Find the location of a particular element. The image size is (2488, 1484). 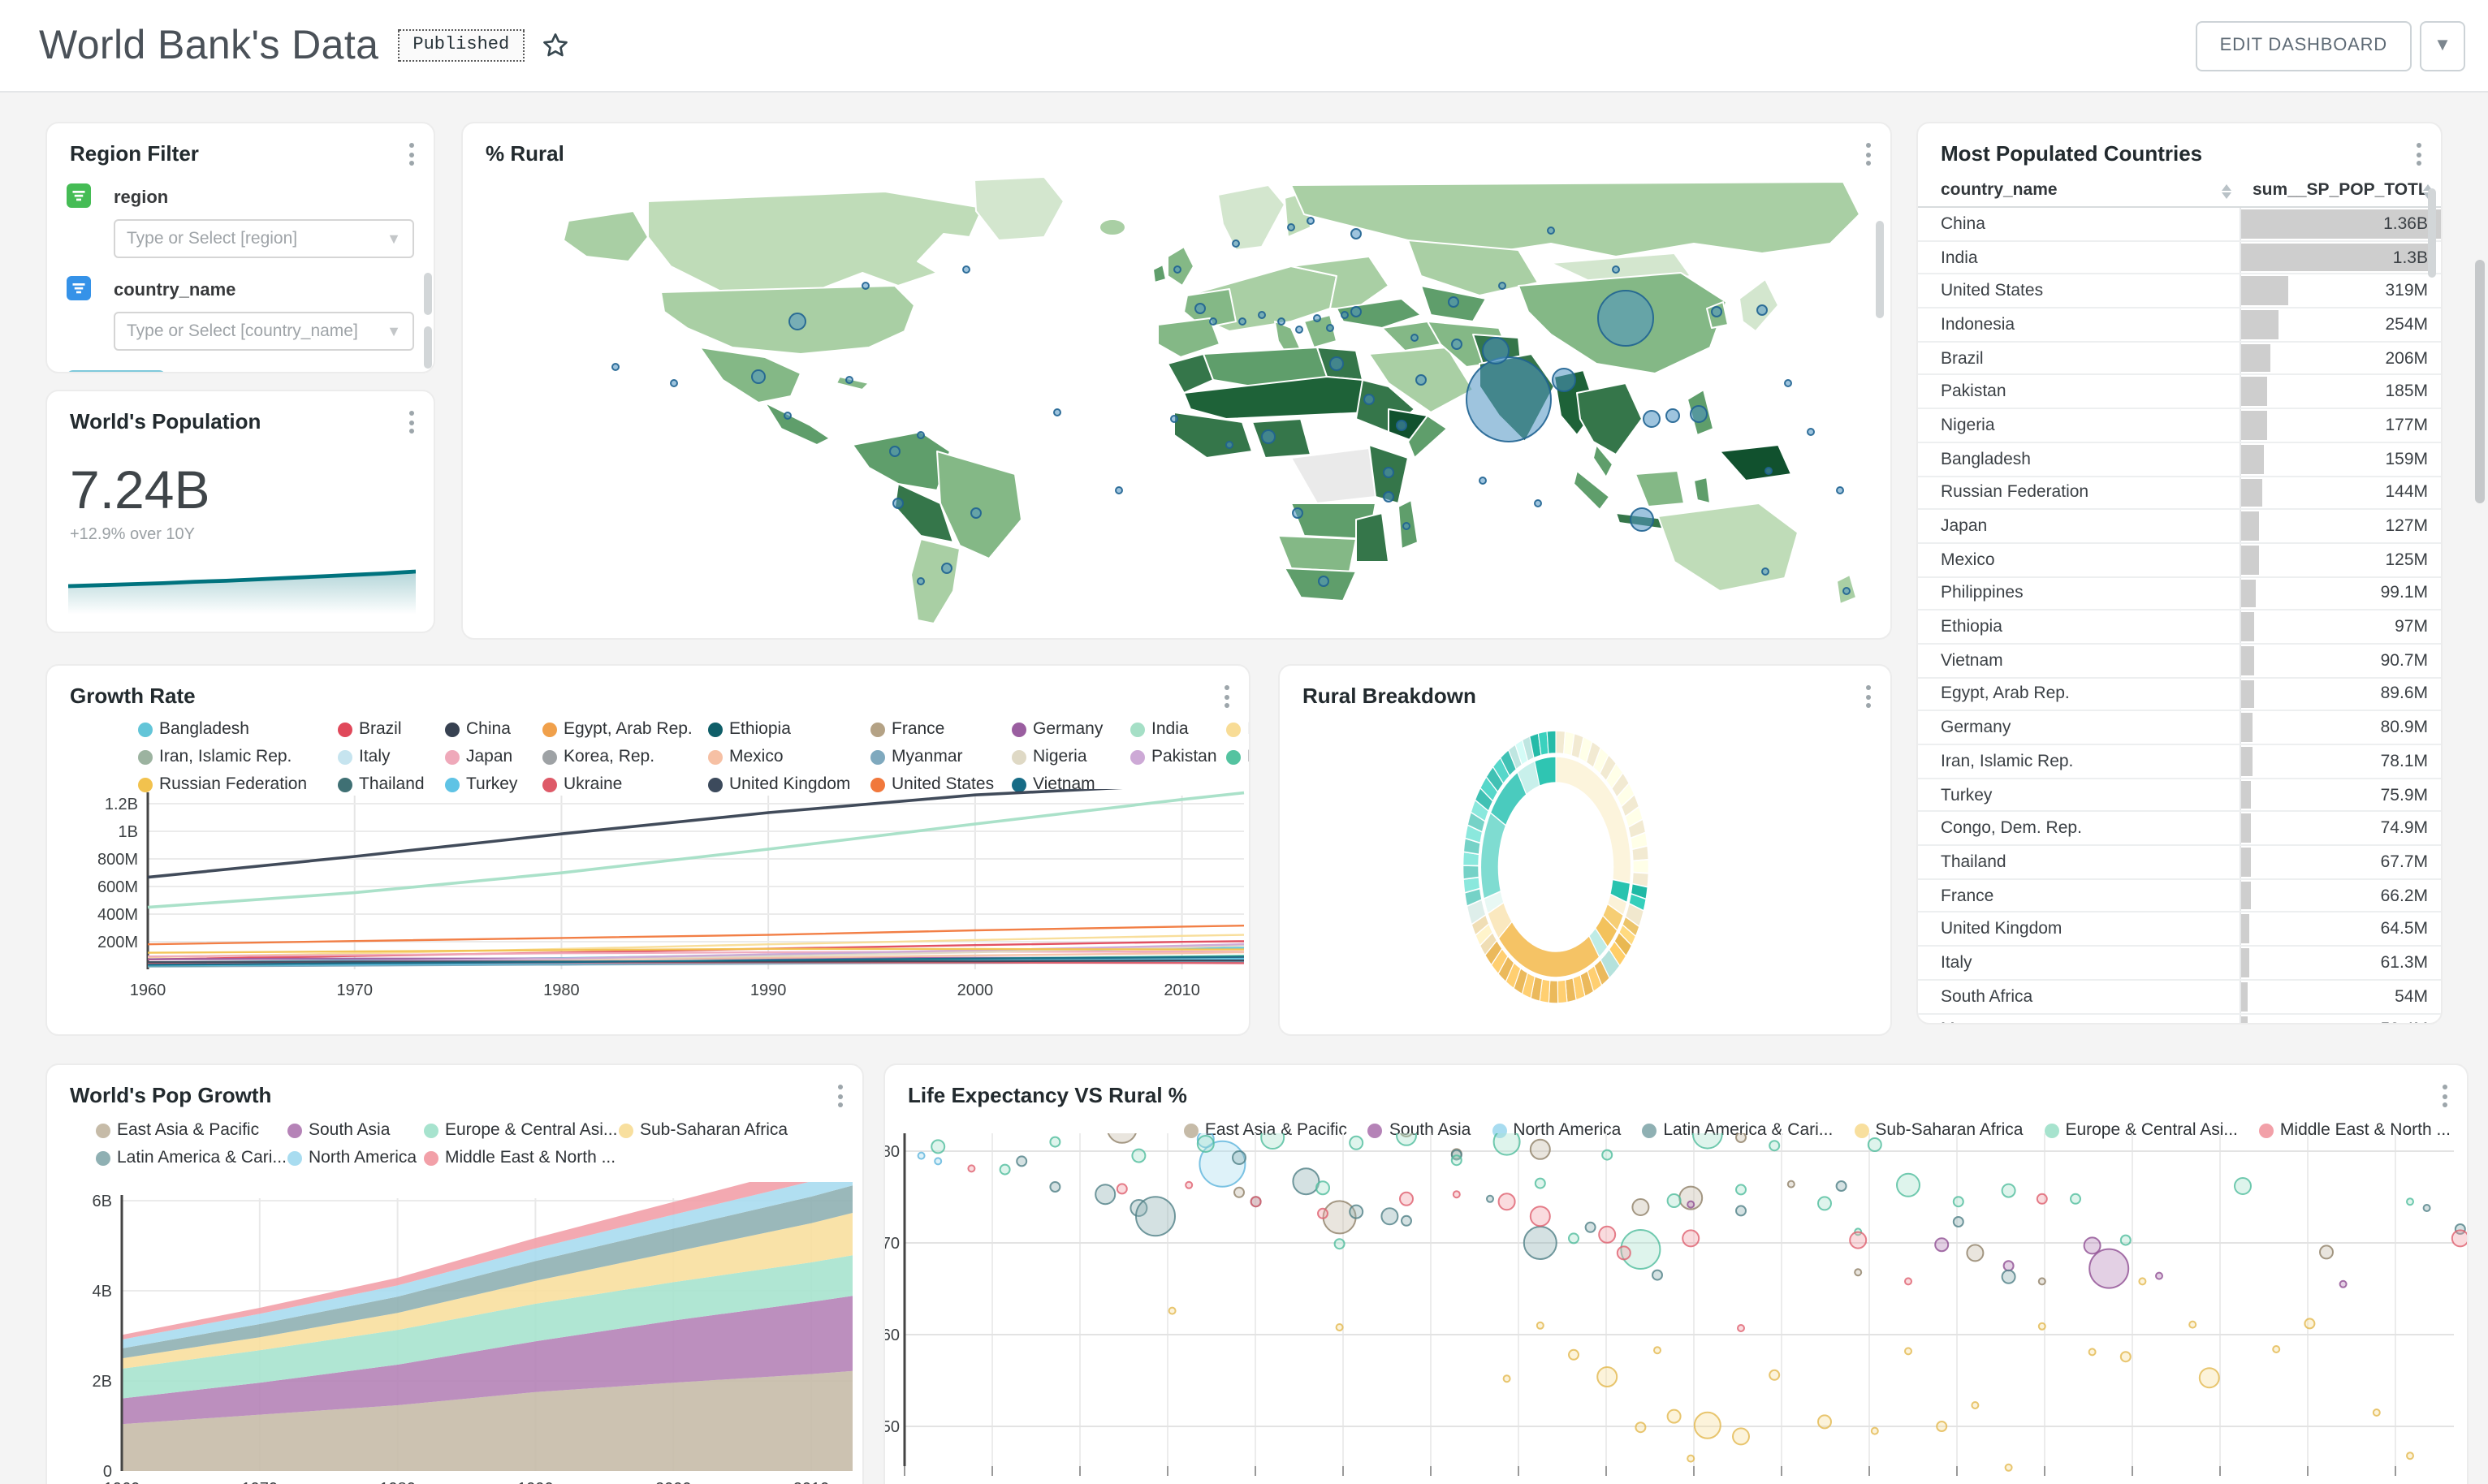

table-row: Indonesia 254M is located at coordinates (2179, 325).